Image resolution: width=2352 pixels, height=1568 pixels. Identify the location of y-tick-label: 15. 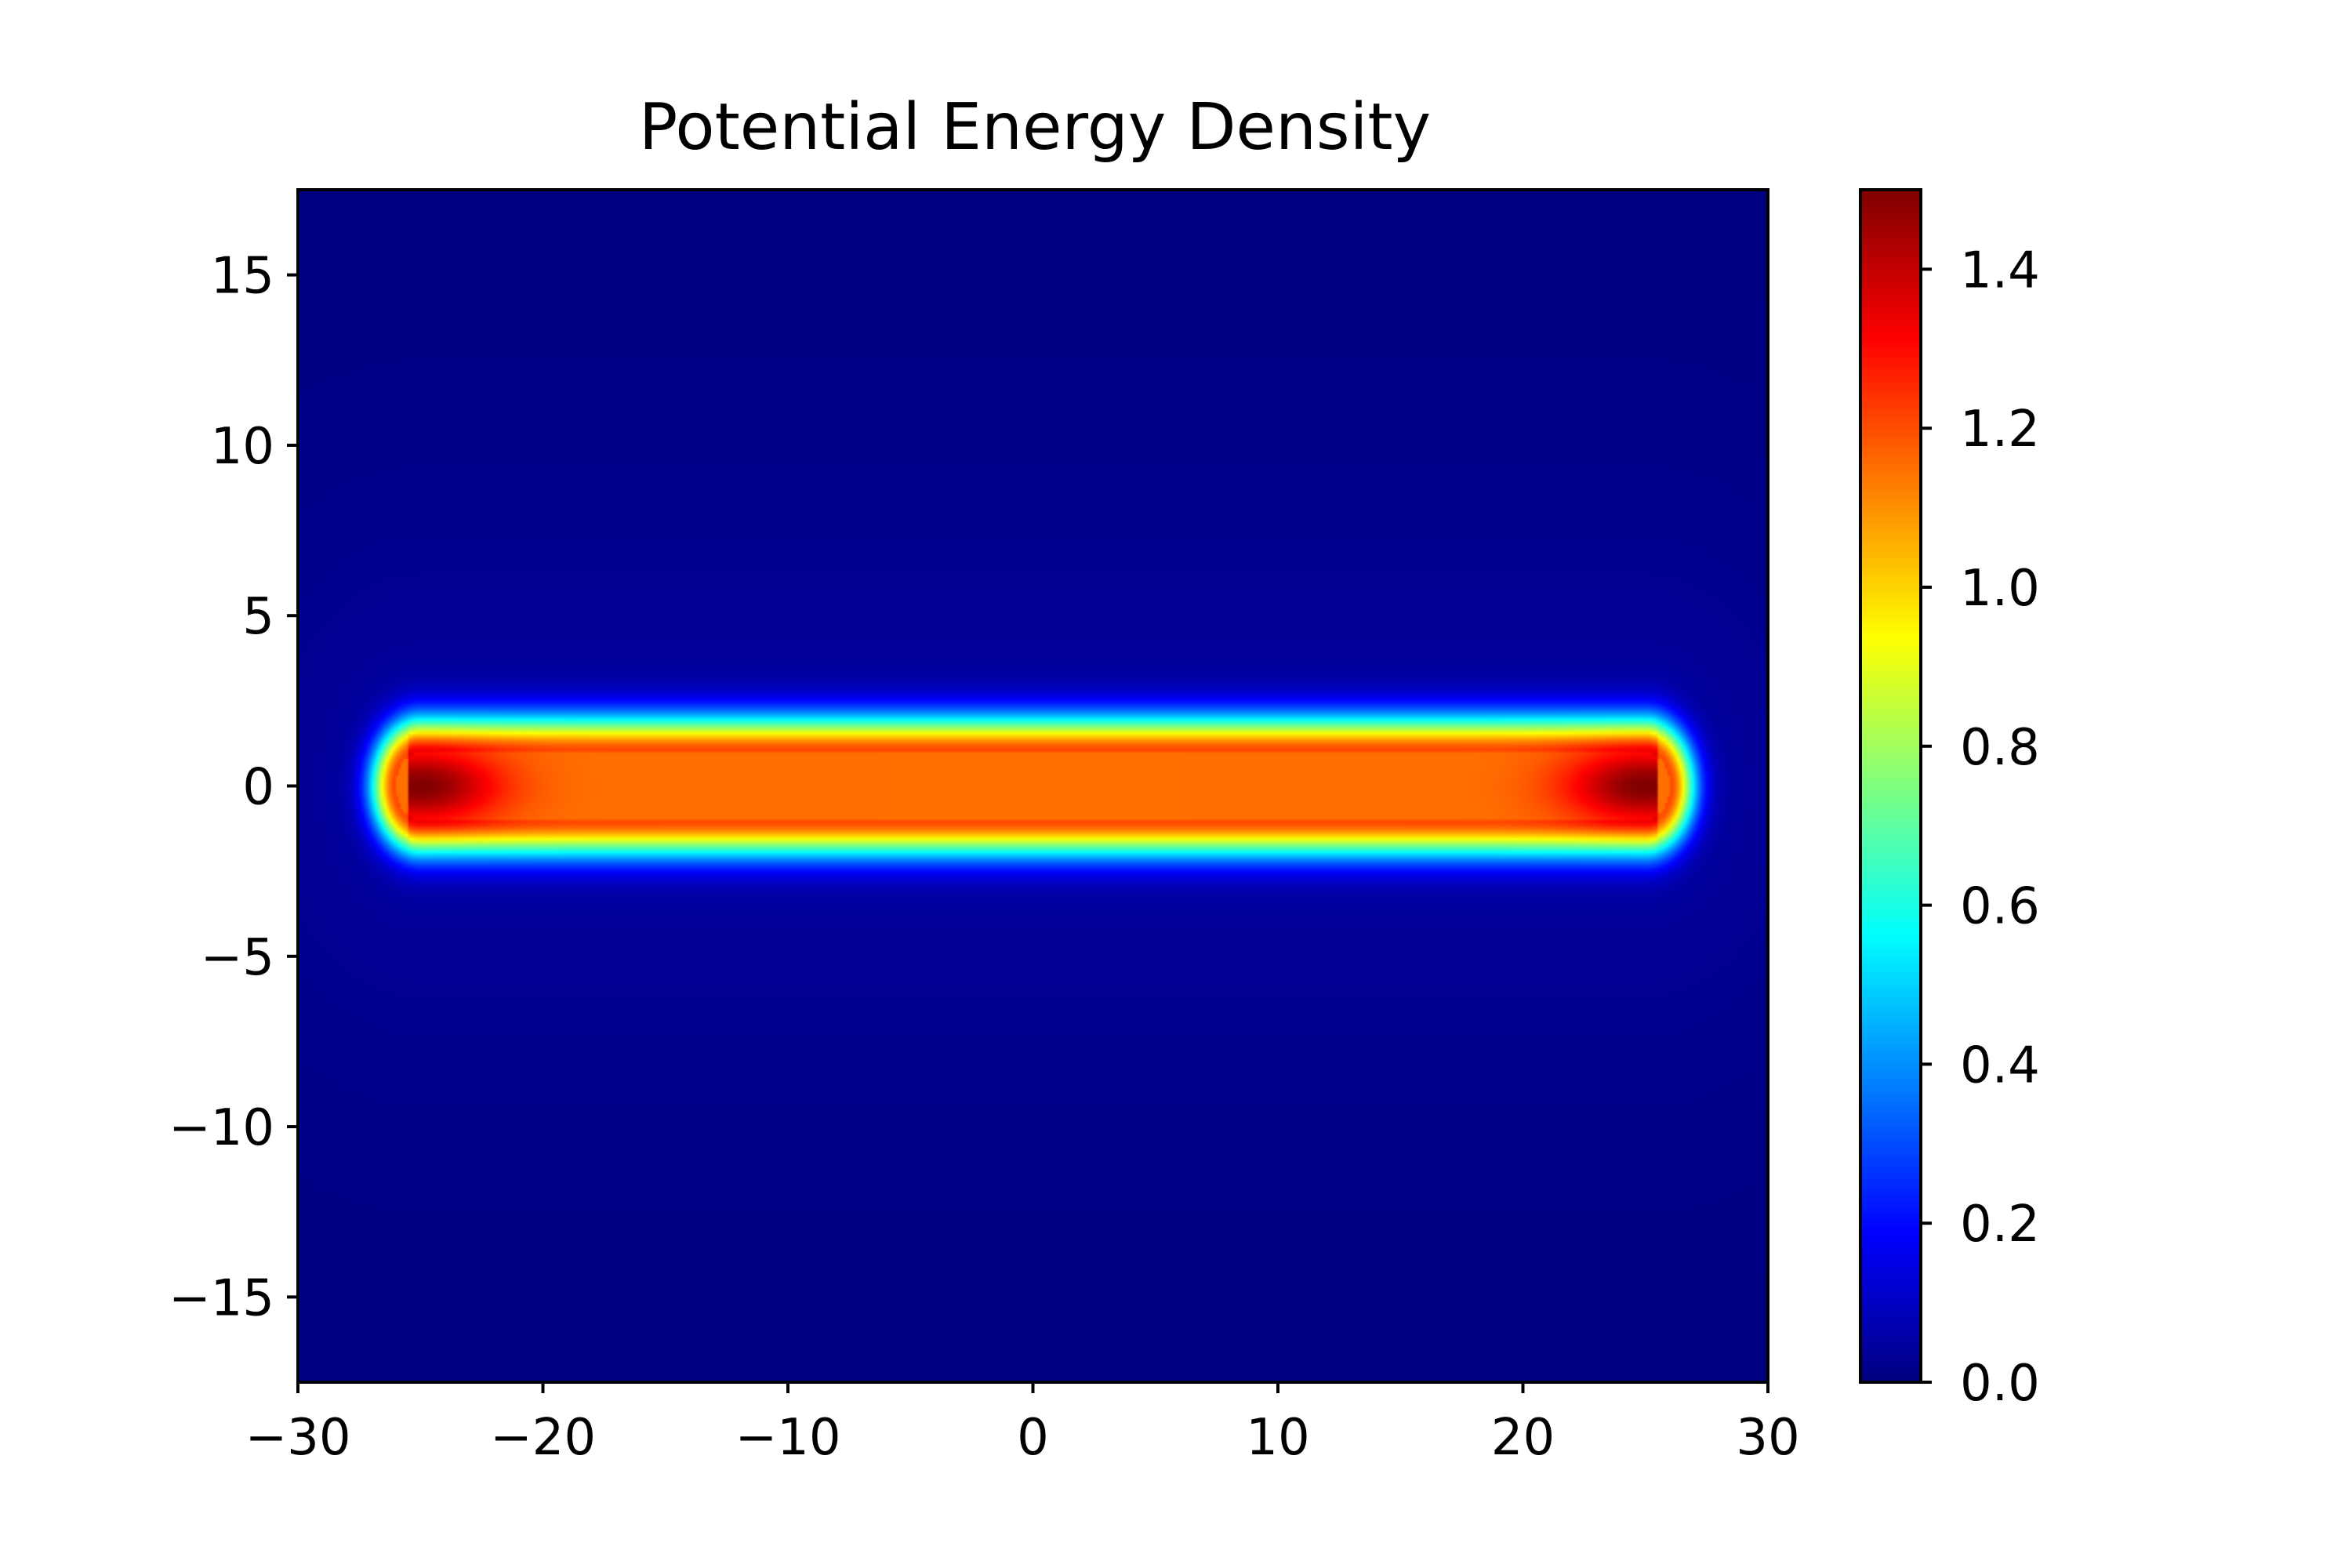
(242, 277).